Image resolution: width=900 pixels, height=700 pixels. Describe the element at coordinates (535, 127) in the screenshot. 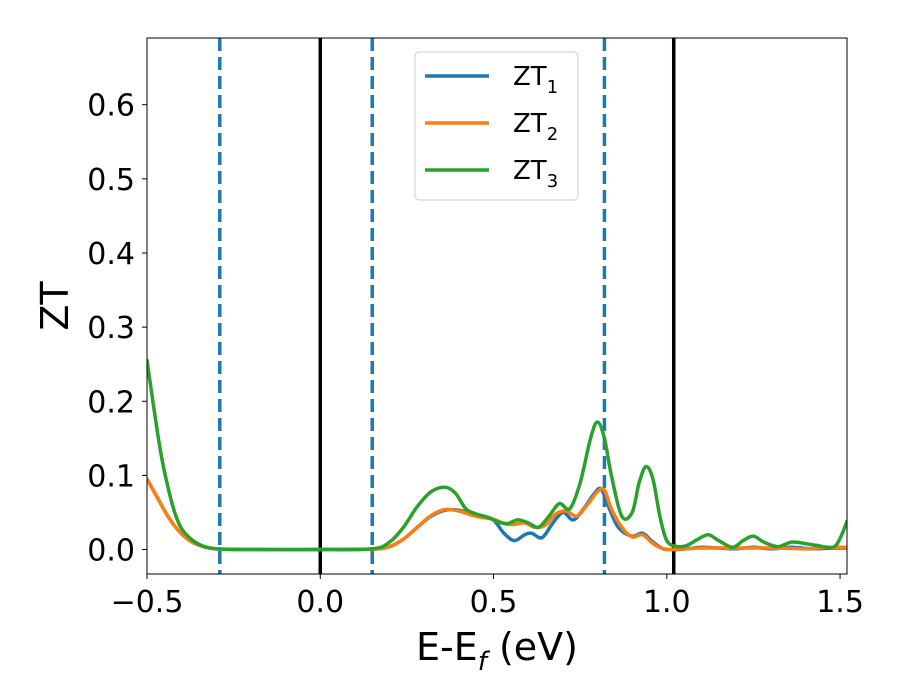

I see `legend-label-zt2: ZT2` at that location.